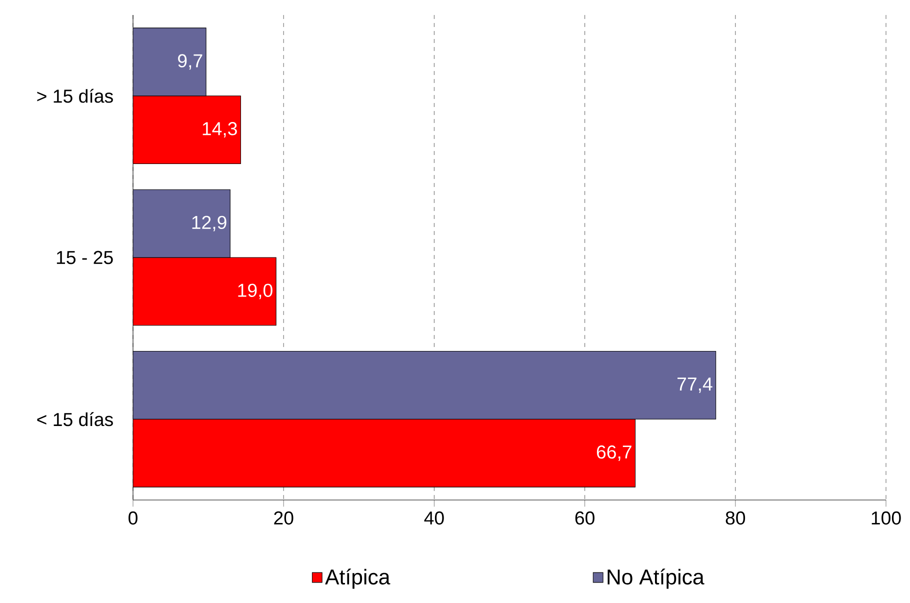  Describe the element at coordinates (736, 518) in the screenshot. I see `x-tick-label: 80` at that location.